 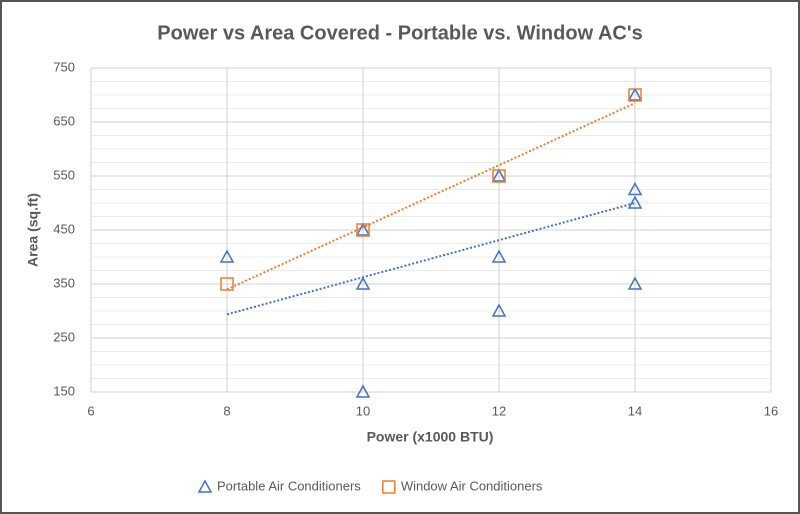 I want to click on y-tick-label: 450, so click(x=64, y=228).